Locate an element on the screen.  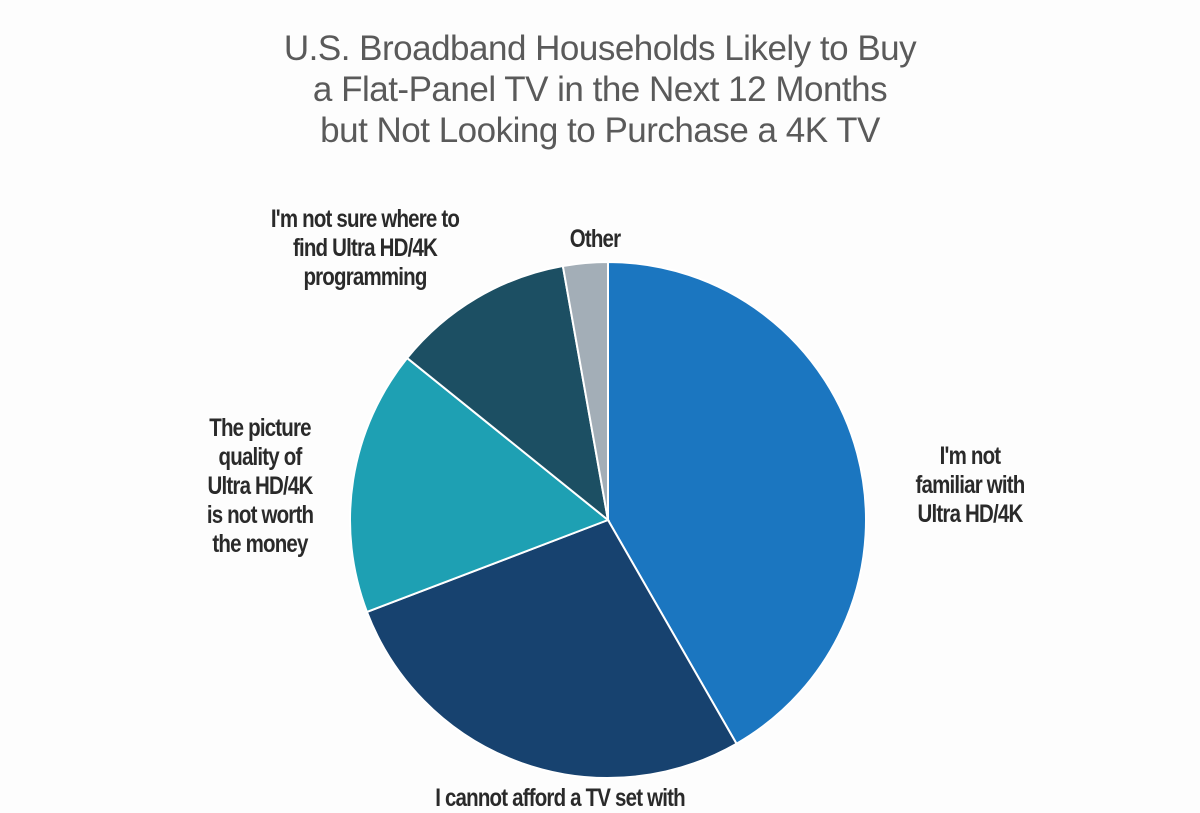
title-line: U.S. Broadband Households Likely to Buy is located at coordinates (600, 48).